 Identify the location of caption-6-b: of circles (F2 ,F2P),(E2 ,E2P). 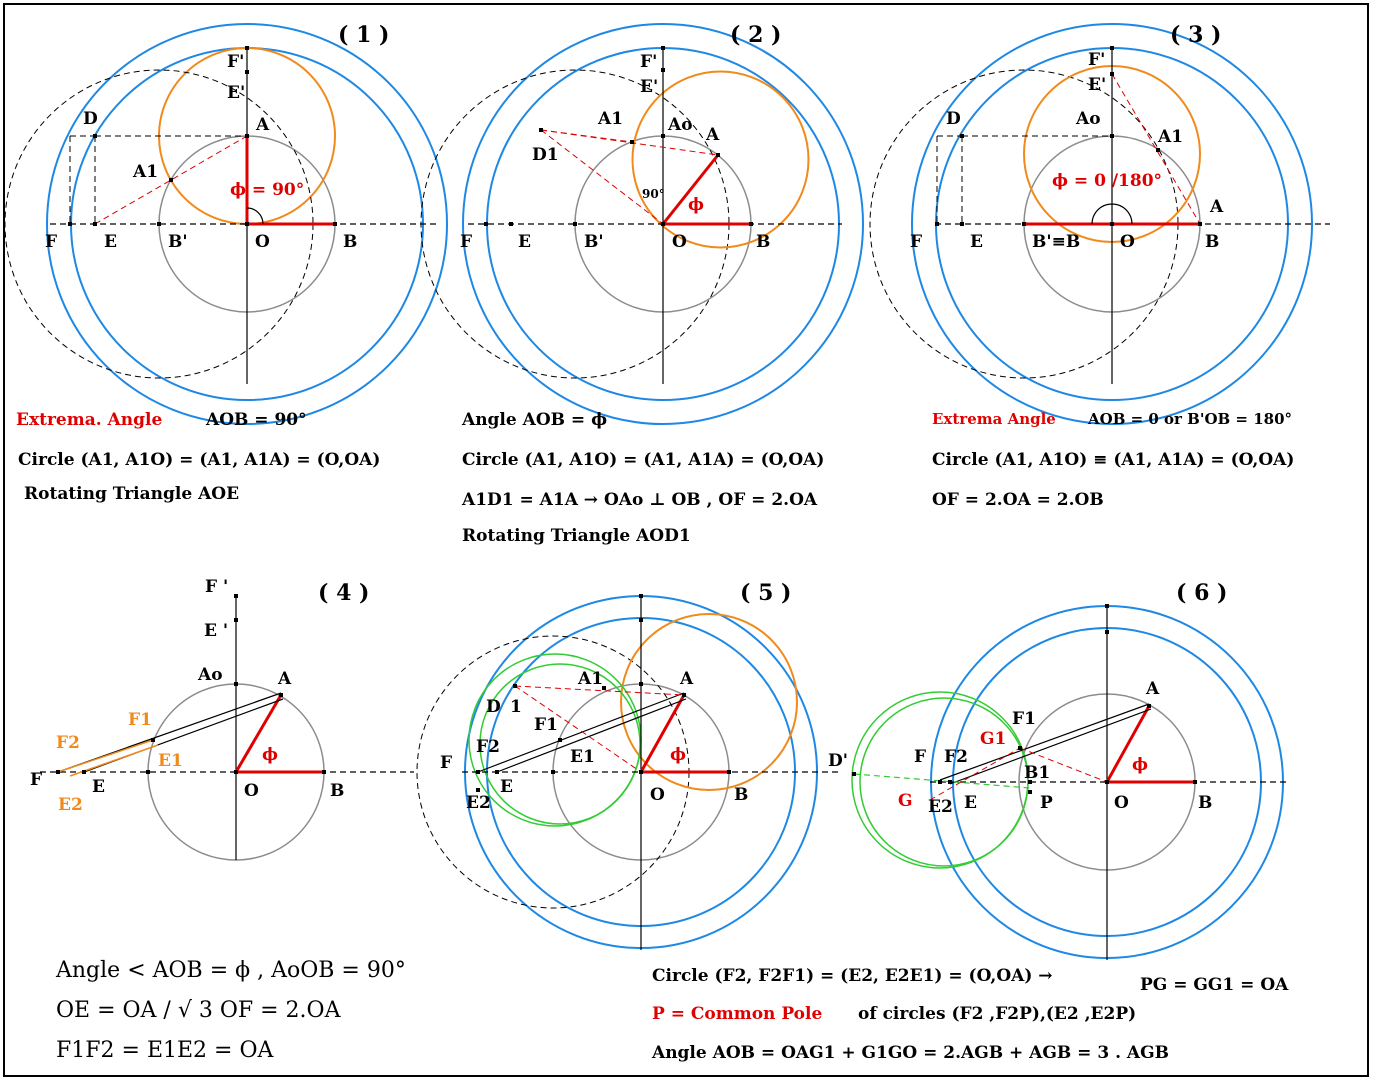
(997, 1014).